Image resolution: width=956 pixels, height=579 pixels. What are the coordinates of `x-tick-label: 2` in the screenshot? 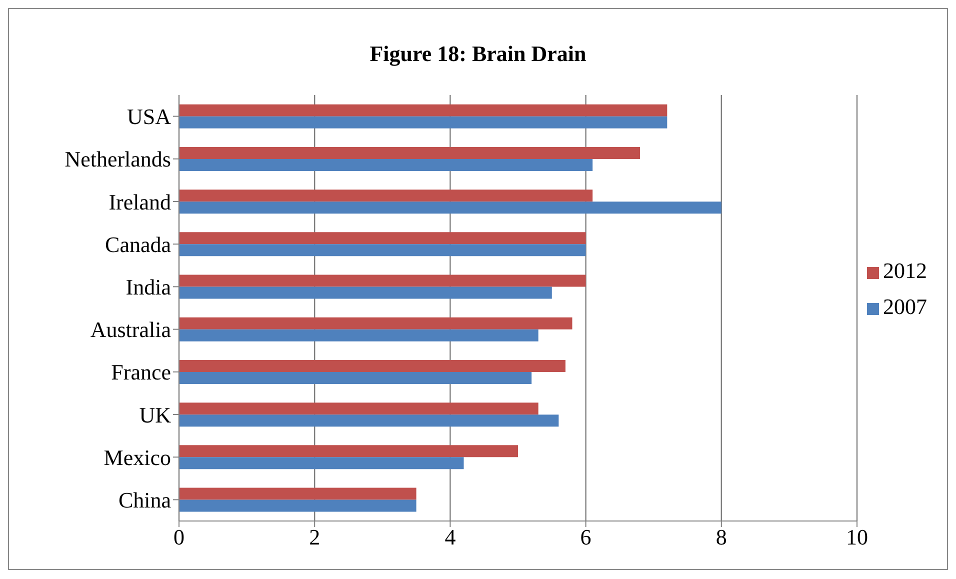 It's located at (314, 537).